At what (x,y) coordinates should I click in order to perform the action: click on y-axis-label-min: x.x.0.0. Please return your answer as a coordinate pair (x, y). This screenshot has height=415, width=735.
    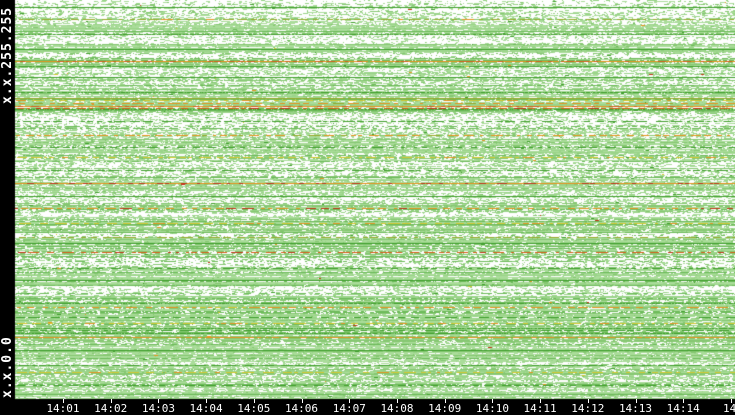
    Looking at the image, I should click on (7, 367).